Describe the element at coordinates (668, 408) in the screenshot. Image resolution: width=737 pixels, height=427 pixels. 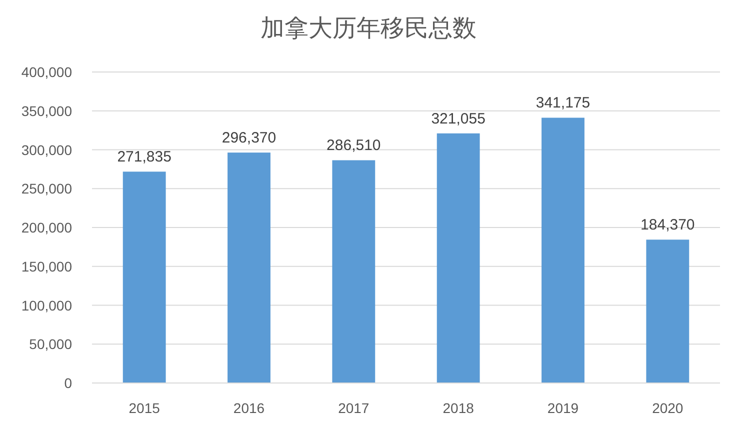
I see `x-tick-label: 2020` at that location.